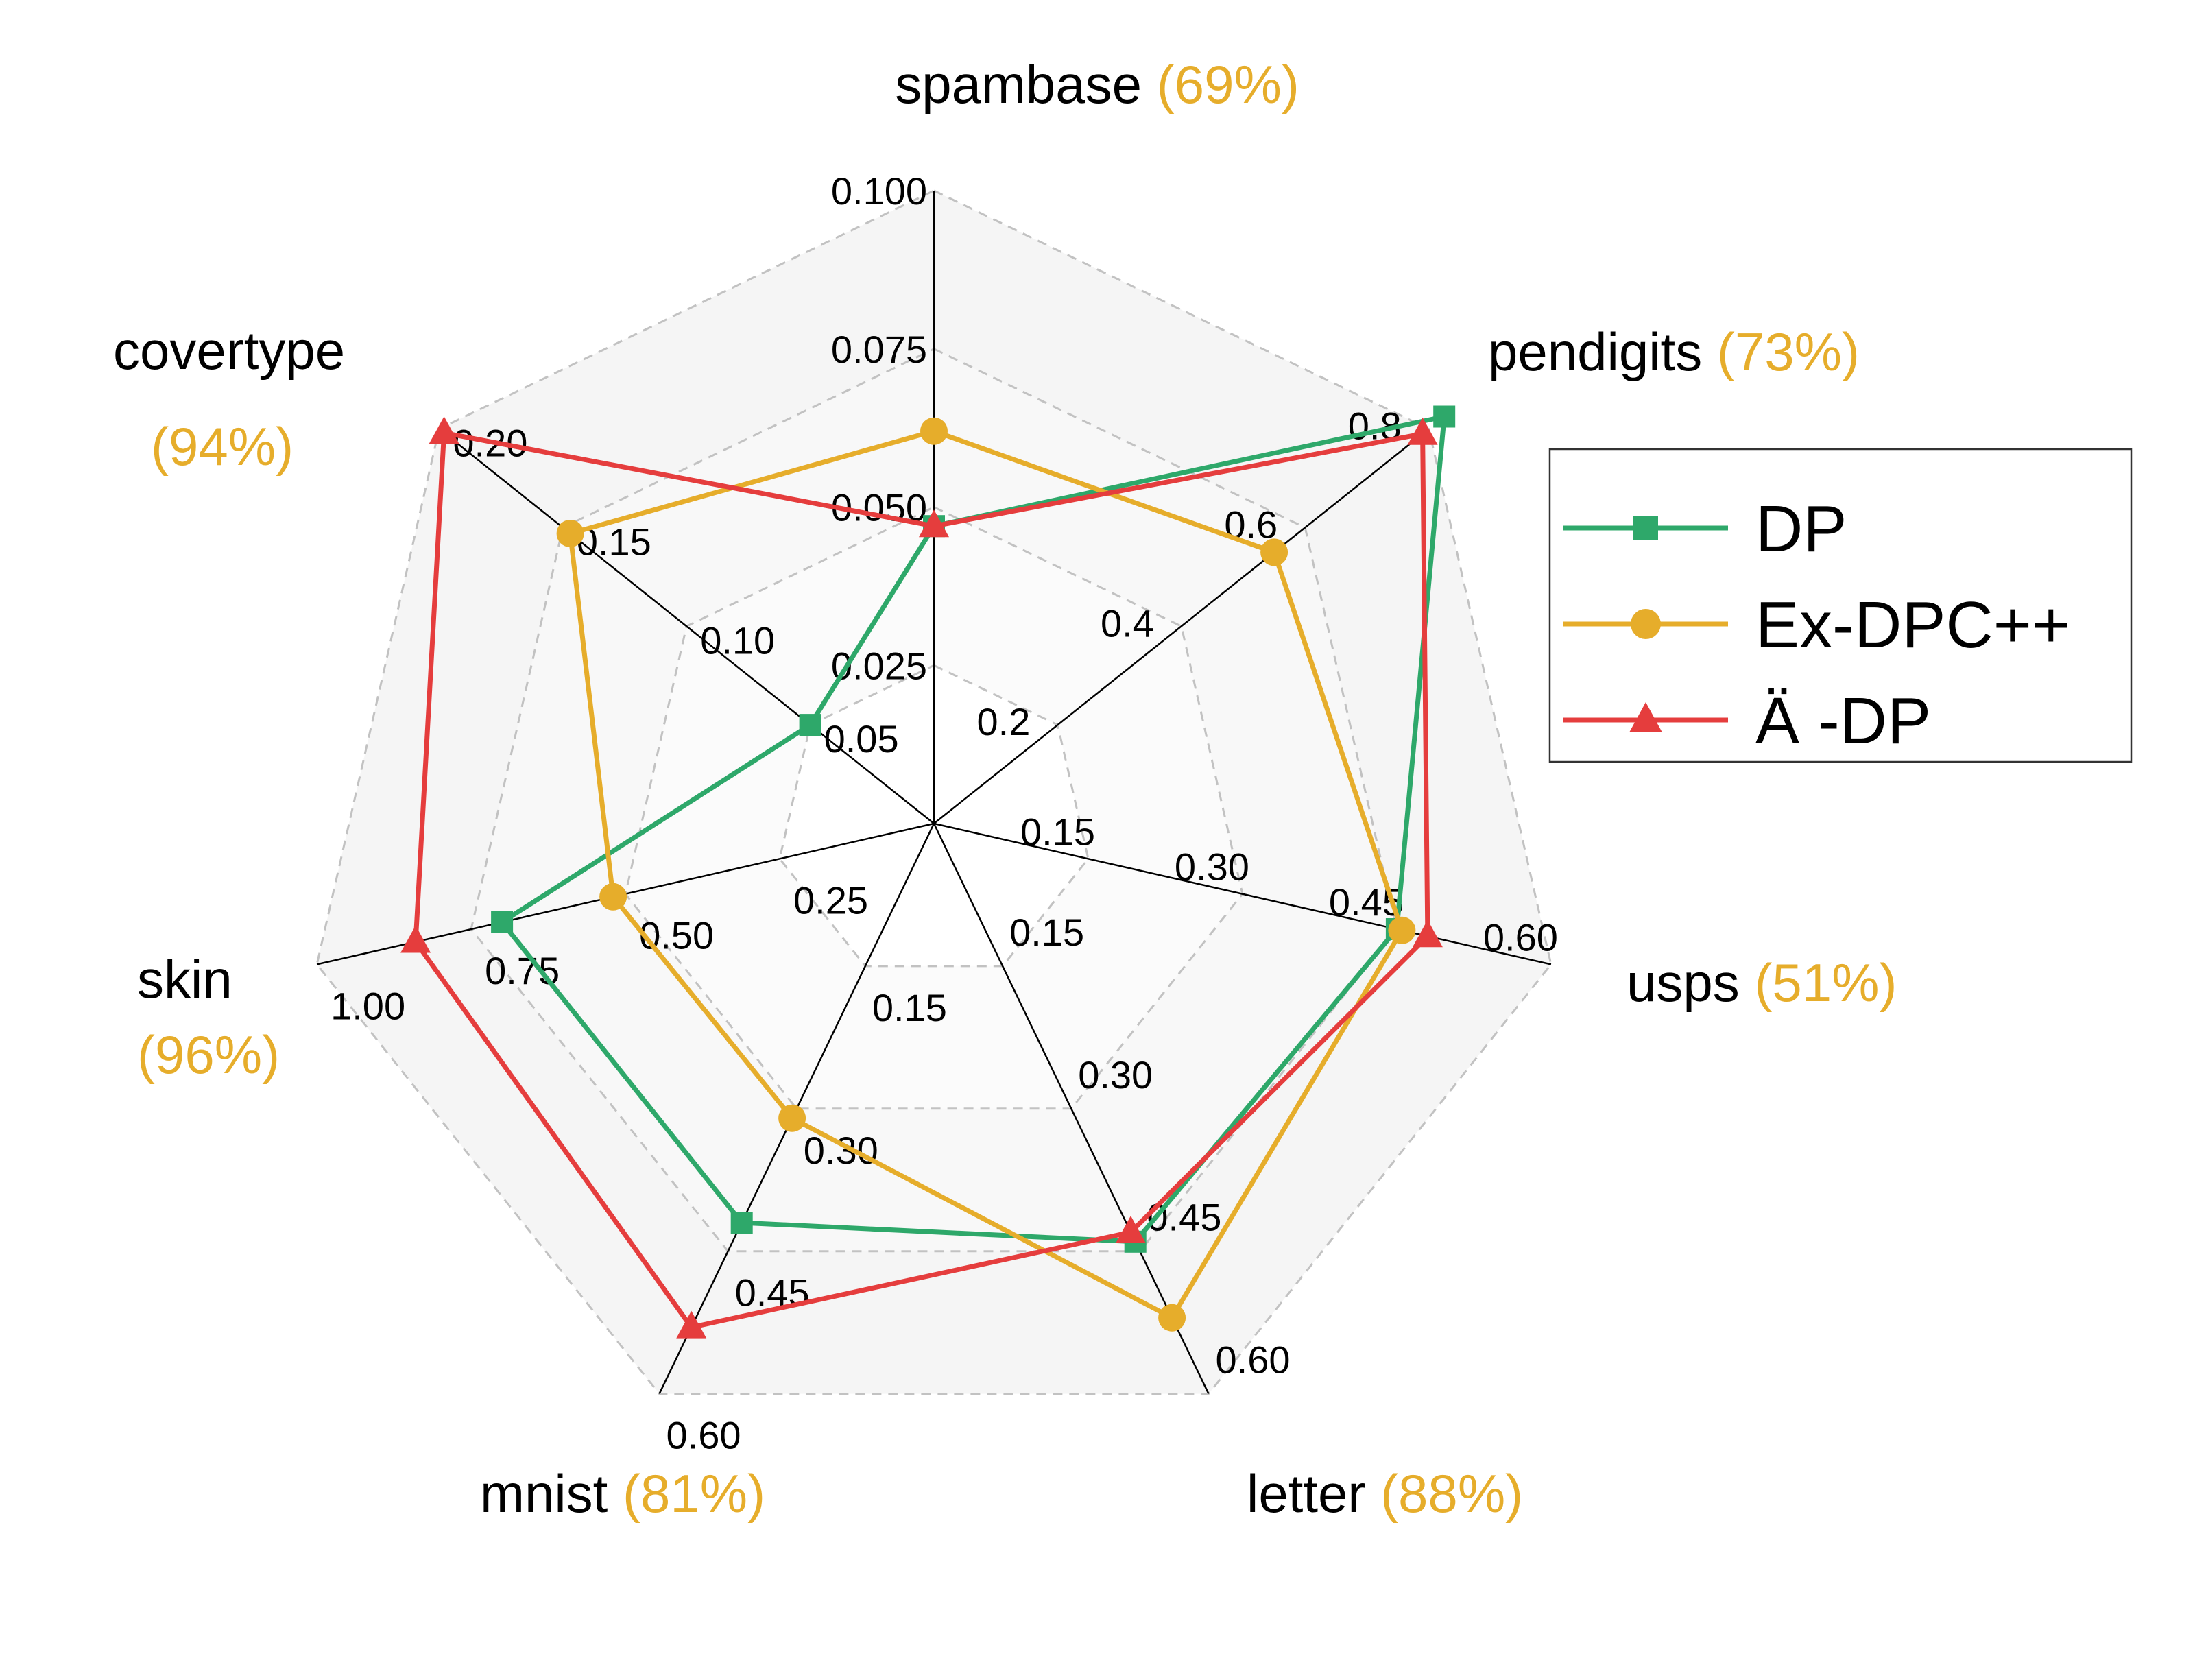 The width and height of the screenshot is (2195, 1680). Describe the element at coordinates (184, 979) in the screenshot. I see `axis-label: skin` at that location.